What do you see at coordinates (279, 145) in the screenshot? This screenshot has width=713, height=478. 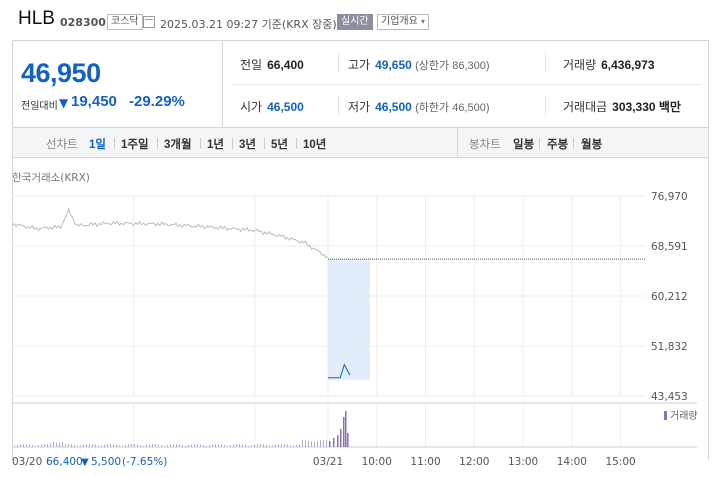 I see `tab-period-5y: 5년` at bounding box center [279, 145].